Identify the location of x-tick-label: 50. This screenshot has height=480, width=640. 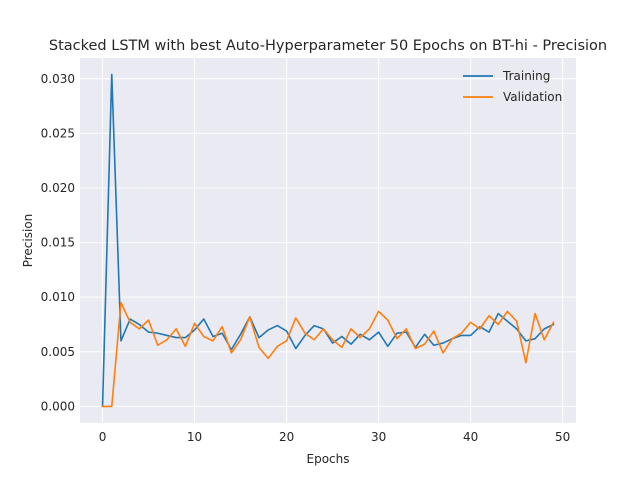
(562, 437).